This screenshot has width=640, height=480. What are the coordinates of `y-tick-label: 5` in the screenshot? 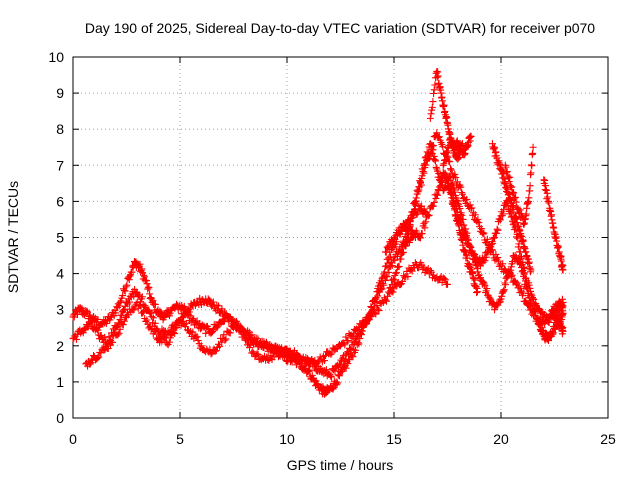 It's located at (60, 238).